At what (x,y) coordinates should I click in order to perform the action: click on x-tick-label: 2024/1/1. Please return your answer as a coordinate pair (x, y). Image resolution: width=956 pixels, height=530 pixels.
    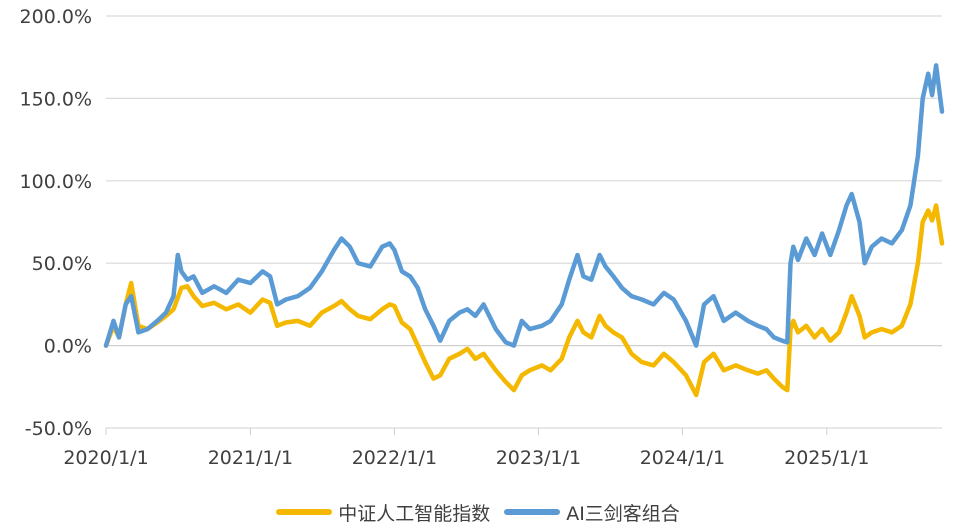
    Looking at the image, I should click on (682, 458).